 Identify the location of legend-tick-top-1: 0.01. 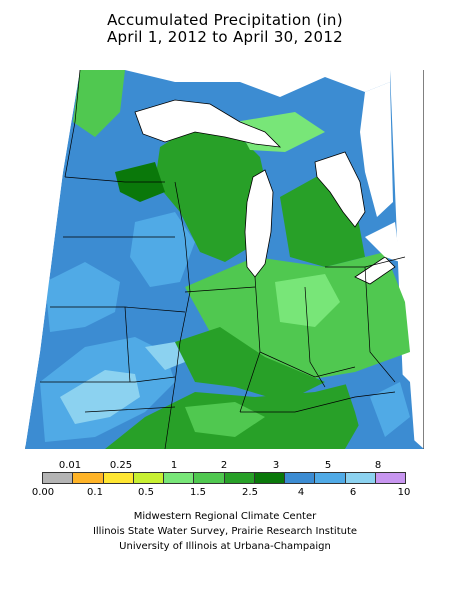
(70, 465).